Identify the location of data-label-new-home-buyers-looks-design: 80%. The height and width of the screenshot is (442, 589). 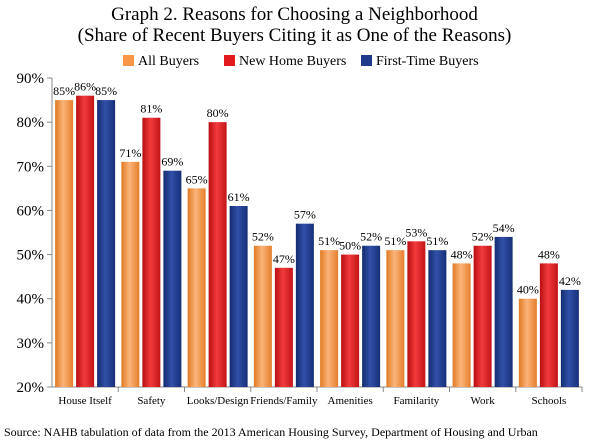
(218, 113).